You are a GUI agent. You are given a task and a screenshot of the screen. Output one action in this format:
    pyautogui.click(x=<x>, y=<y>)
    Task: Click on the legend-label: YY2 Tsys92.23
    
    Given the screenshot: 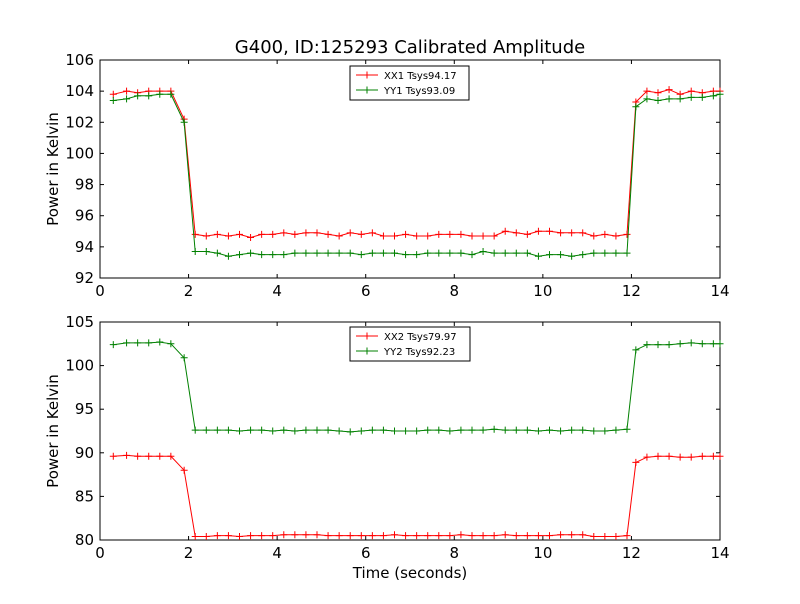 What is the action you would take?
    pyautogui.click(x=419, y=352)
    